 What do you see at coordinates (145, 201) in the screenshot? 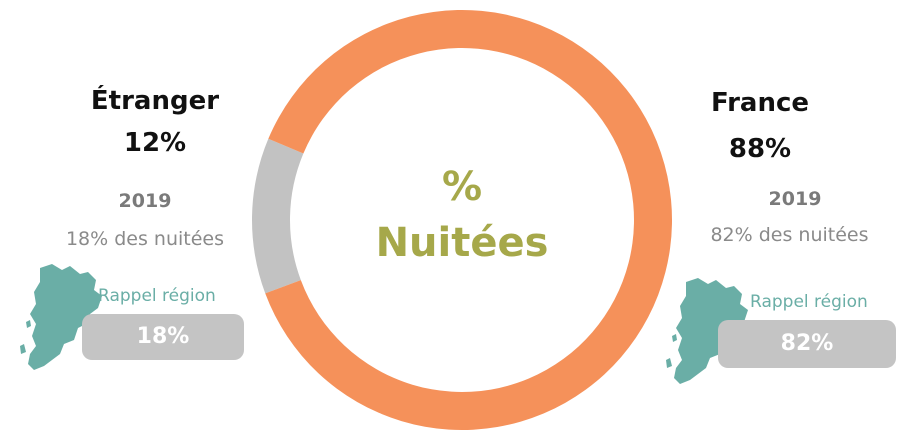
I see `etranger-year: 2019` at bounding box center [145, 201].